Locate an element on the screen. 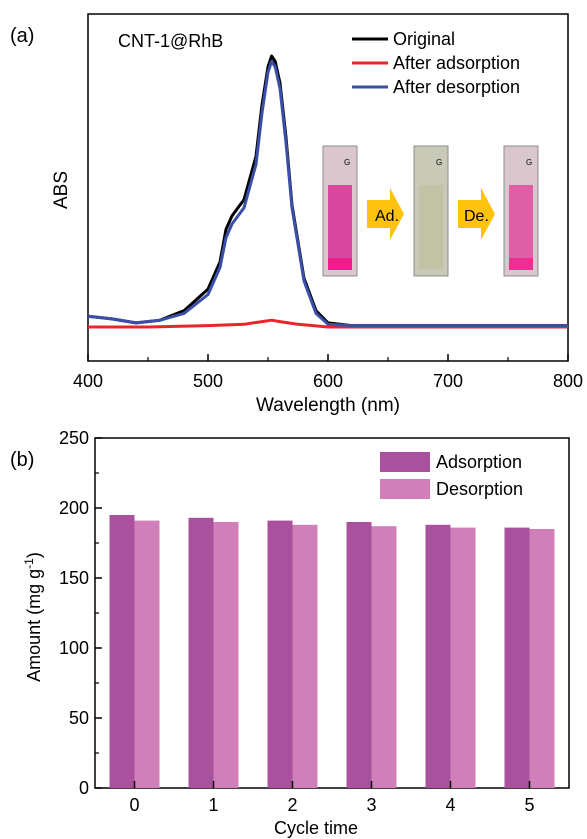 Image resolution: width=587 pixels, height=839 pixels. vial-original: G is located at coordinates (340, 211).